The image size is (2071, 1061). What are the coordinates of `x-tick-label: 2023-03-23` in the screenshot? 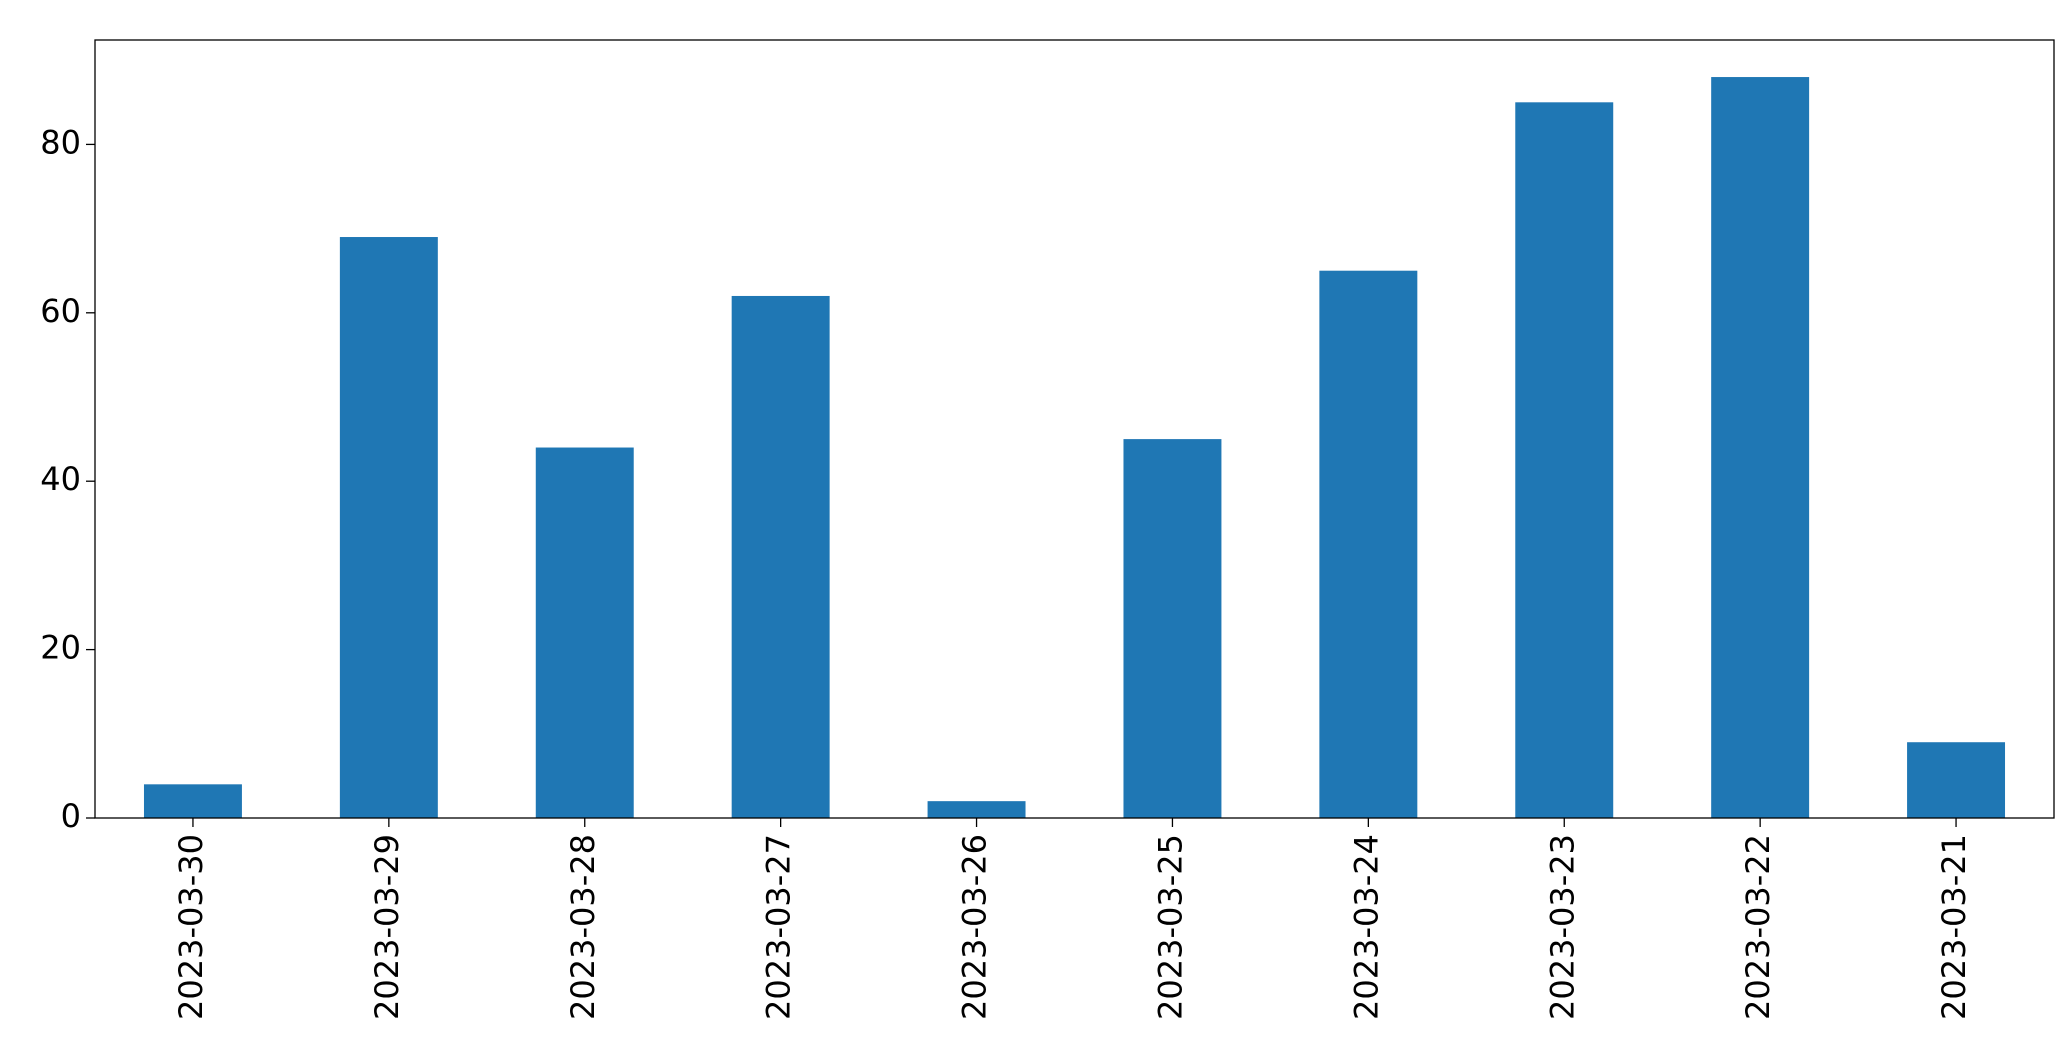 It's located at (1562, 927).